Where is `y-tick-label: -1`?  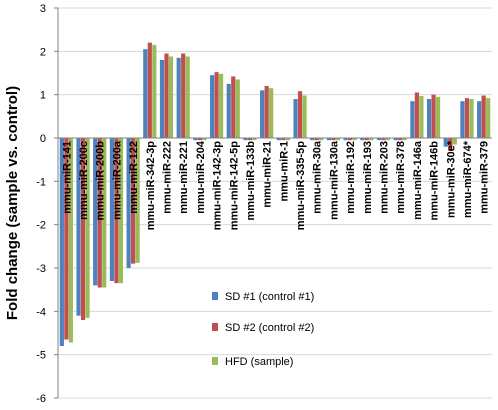
y-tick-label: -1 is located at coordinates (41, 182).